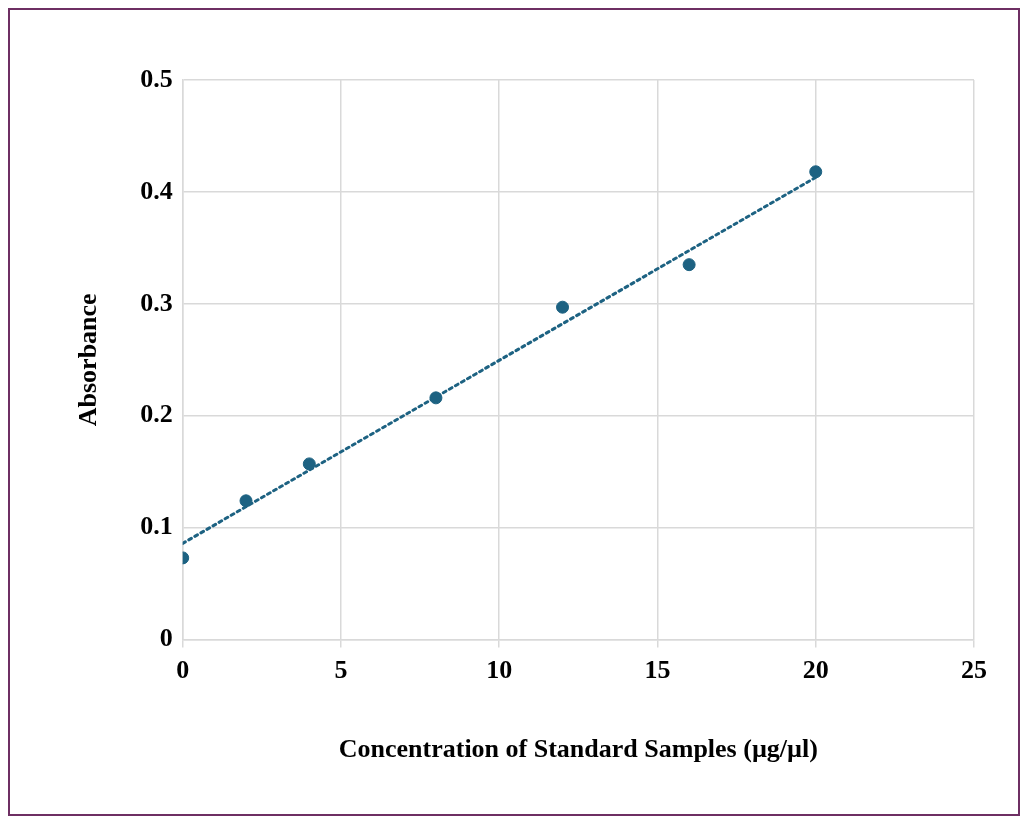 The width and height of the screenshot is (1032, 827). Describe the element at coordinates (341, 669) in the screenshot. I see `x-tick-label: 5` at that location.